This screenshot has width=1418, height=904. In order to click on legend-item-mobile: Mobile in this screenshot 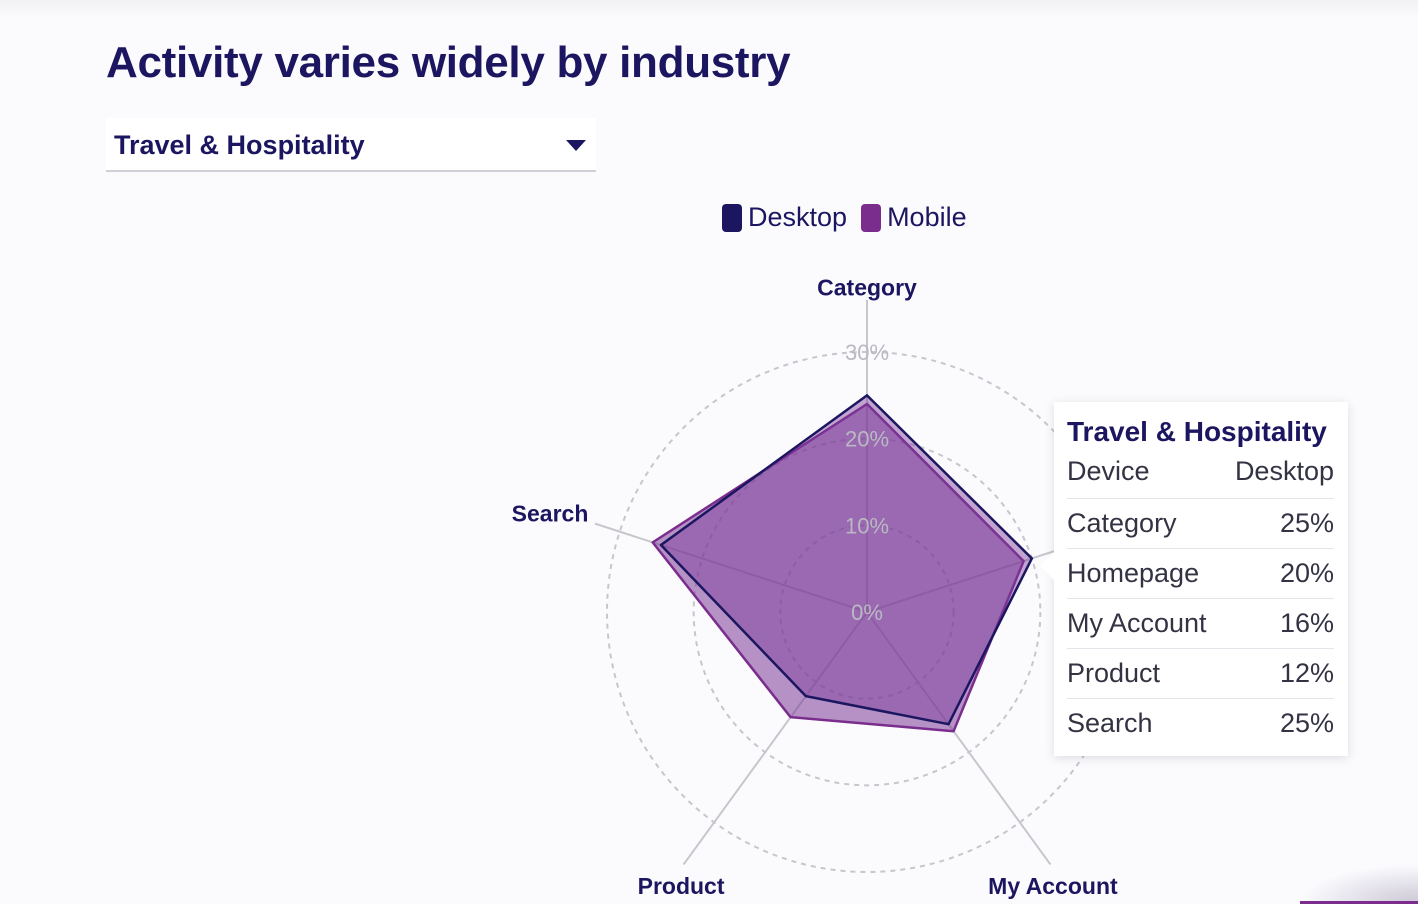, I will do `click(914, 217)`.